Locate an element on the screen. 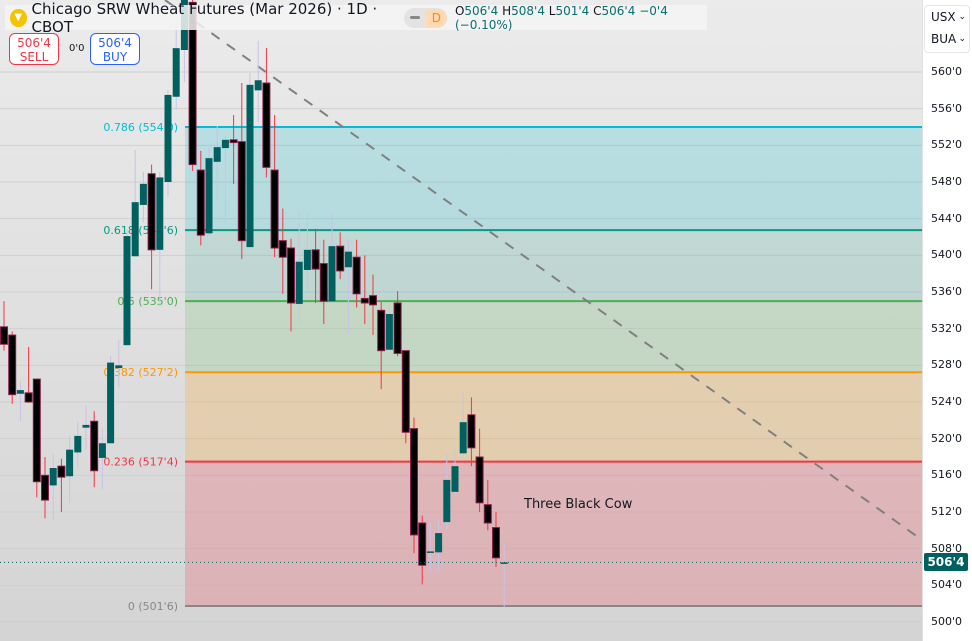  last-price-label: 506'4 is located at coordinates (946, 562).